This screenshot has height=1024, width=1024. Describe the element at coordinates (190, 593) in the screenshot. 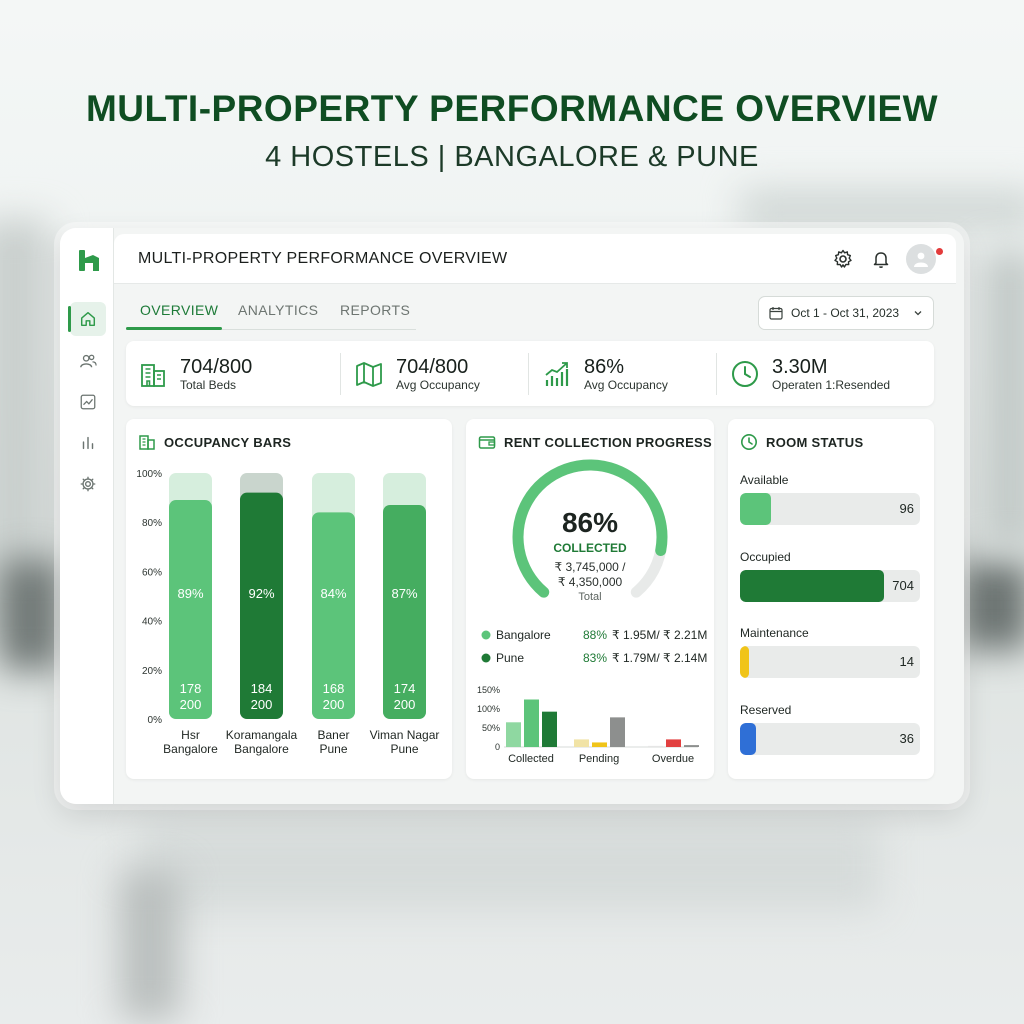

I see `bar-value-label: 89%` at that location.